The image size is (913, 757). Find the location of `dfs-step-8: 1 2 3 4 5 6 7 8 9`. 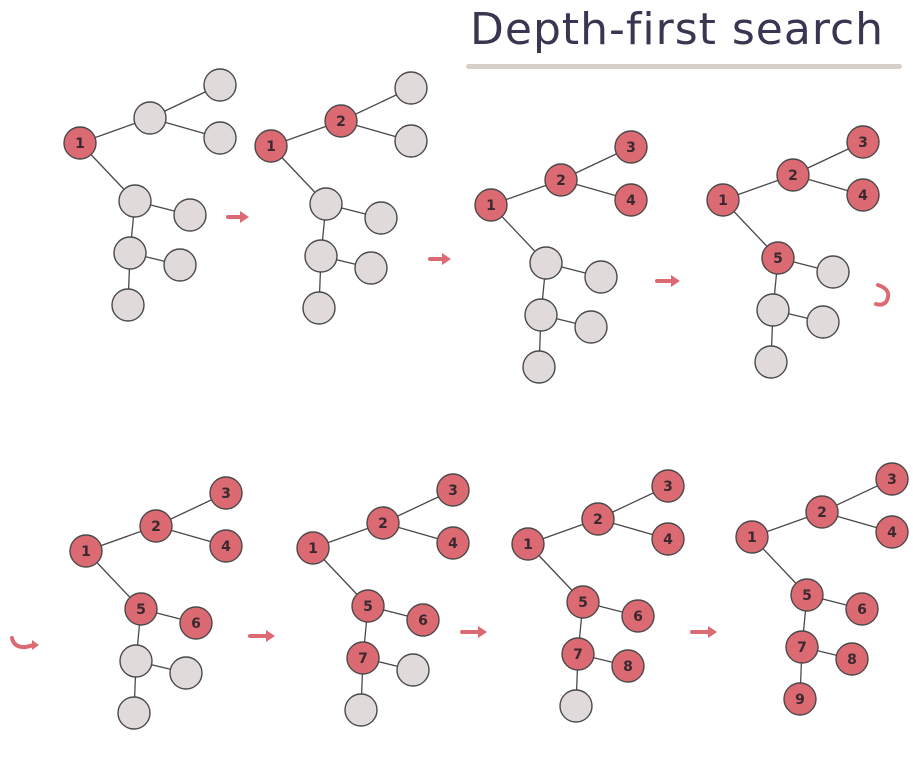

dfs-step-8: 1 2 3 4 5 6 7 8 9 is located at coordinates (822, 589).